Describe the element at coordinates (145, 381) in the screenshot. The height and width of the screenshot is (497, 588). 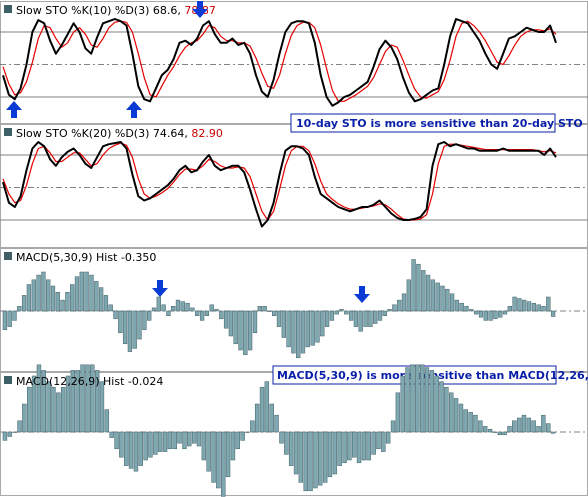
I see `hist-value: -0.024` at that location.